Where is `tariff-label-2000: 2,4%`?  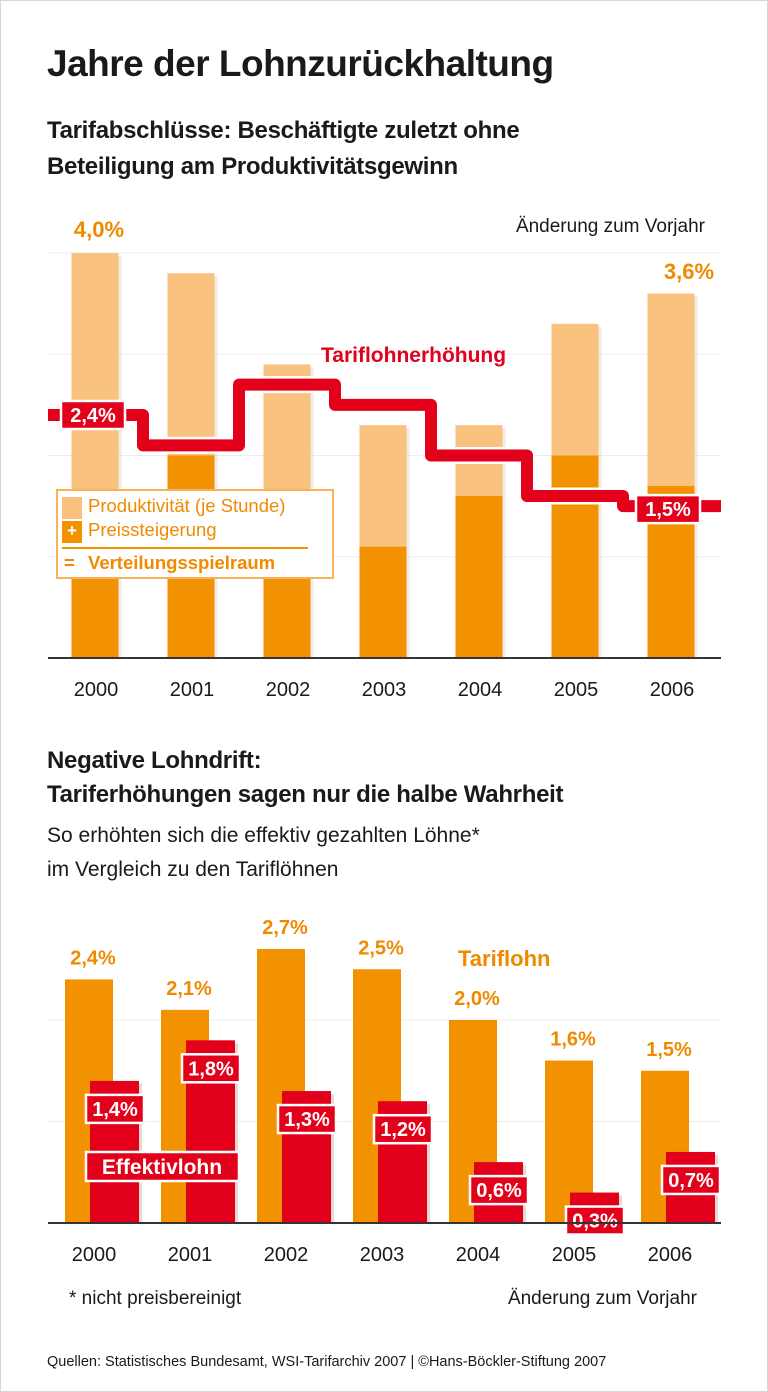 tariff-label-2000: 2,4% is located at coordinates (93, 416).